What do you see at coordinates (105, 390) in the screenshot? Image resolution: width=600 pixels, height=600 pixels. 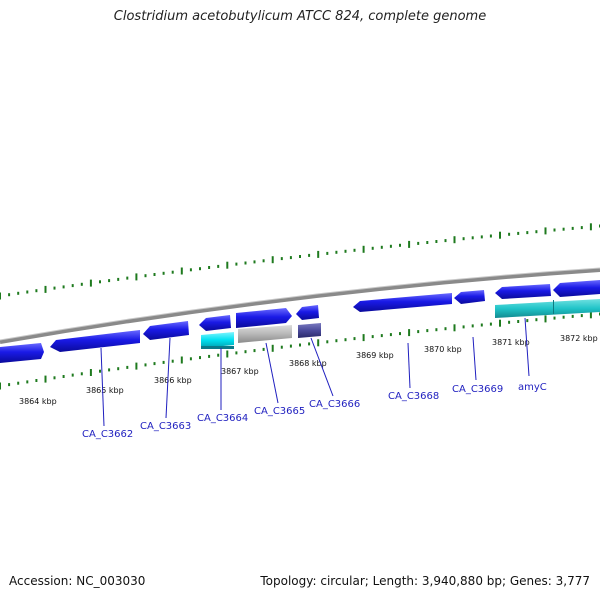 I see `scale-tick-label: 3865 kbp` at bounding box center [105, 390].